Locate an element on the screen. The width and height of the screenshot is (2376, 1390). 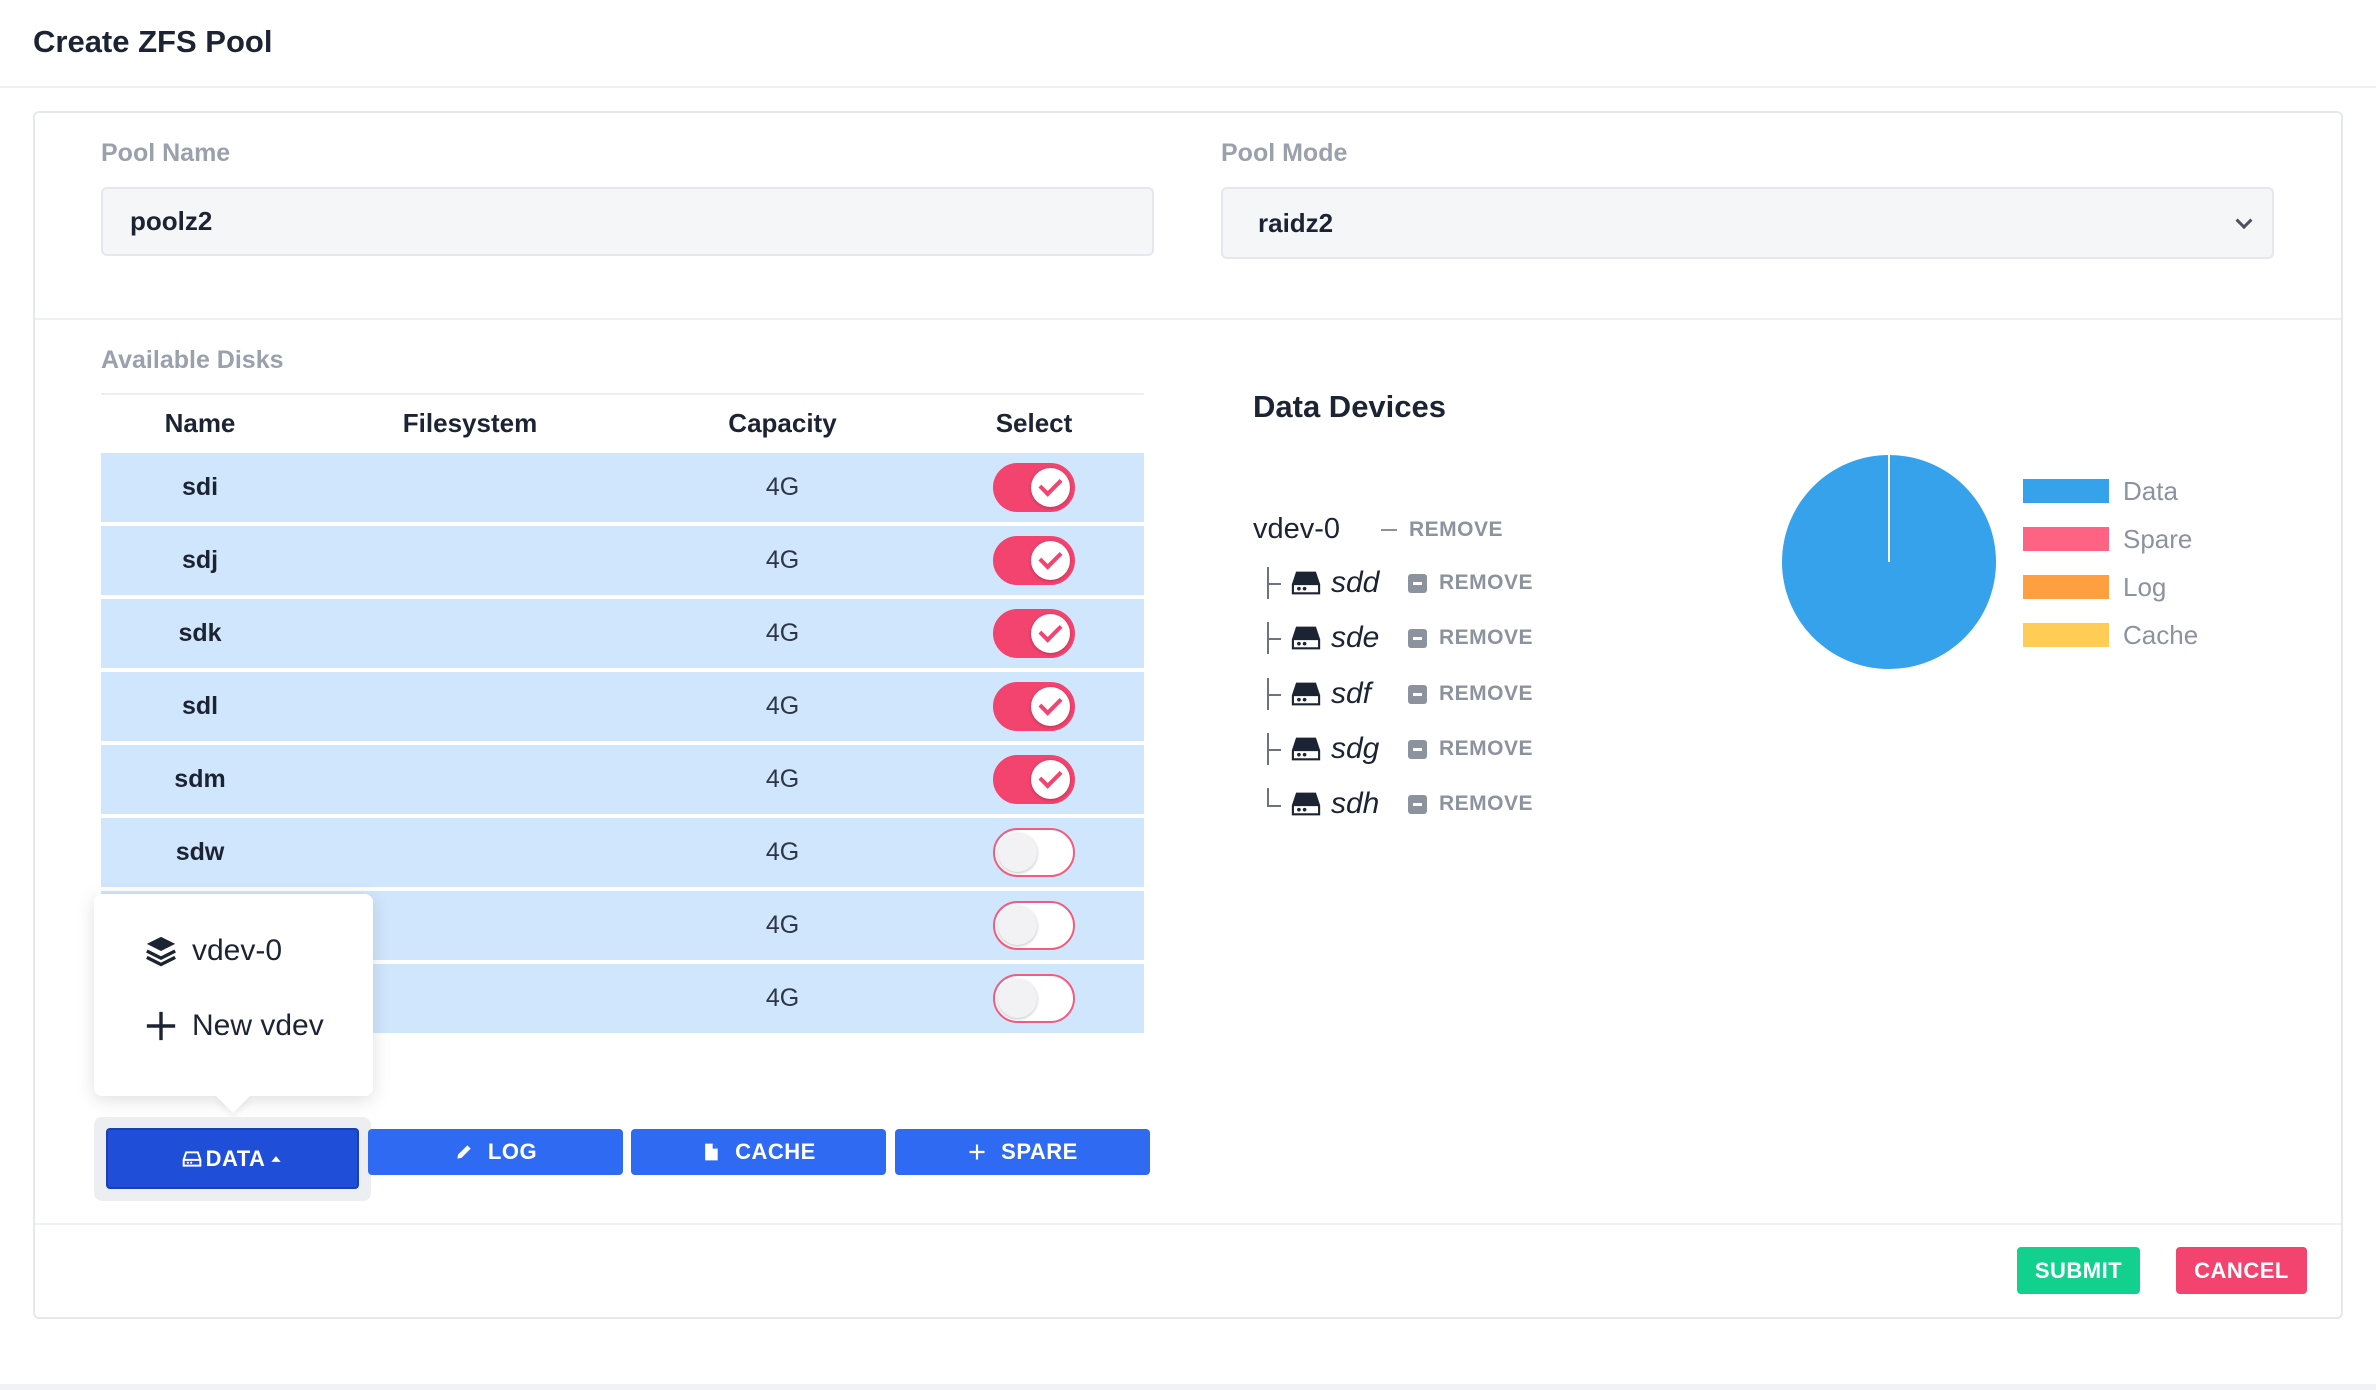
pool-mode-label: Pool Mode is located at coordinates (1284, 153).